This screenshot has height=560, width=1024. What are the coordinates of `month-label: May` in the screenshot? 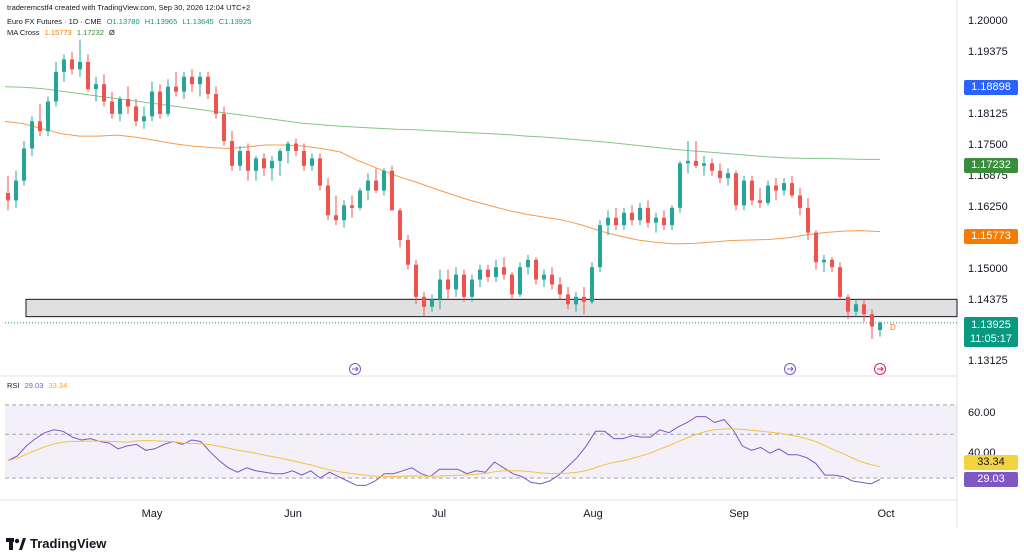 It's located at (152, 514).